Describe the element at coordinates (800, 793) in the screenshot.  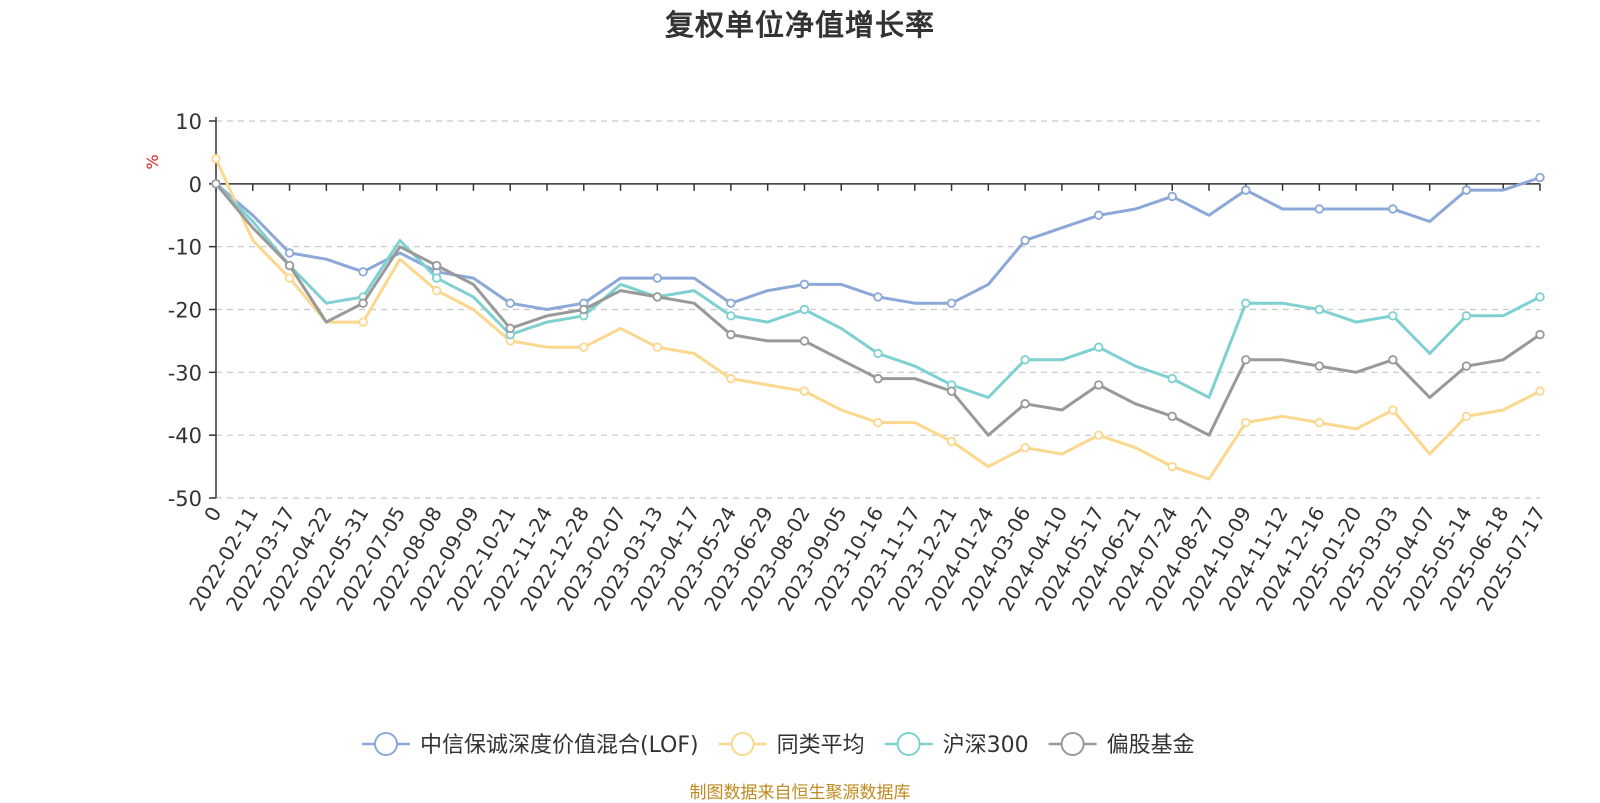
I see `source-note: 制图数据来自恒生聚源数据库` at that location.